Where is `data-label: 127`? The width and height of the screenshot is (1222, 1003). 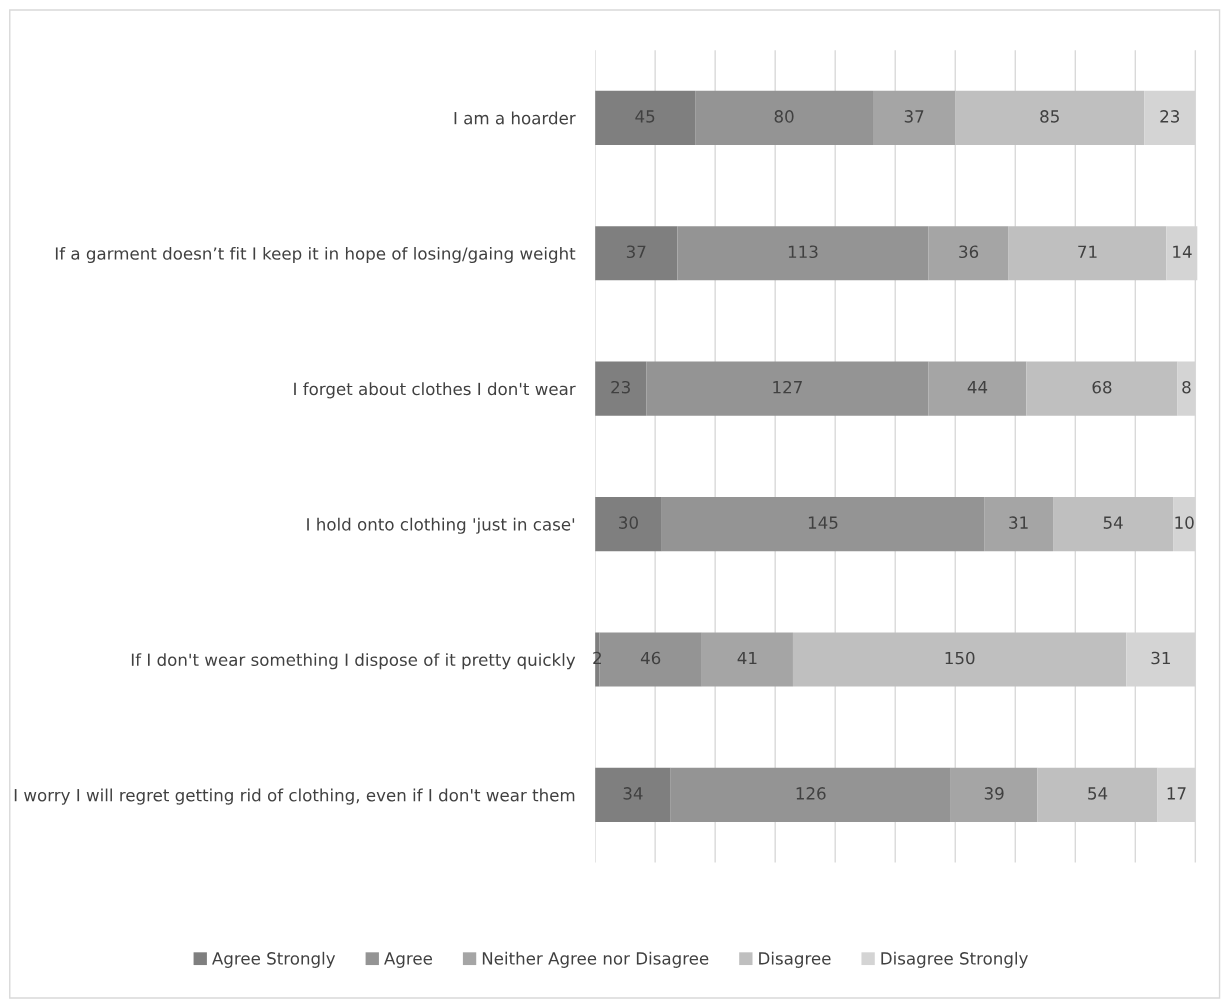 data-label: 127 is located at coordinates (787, 387).